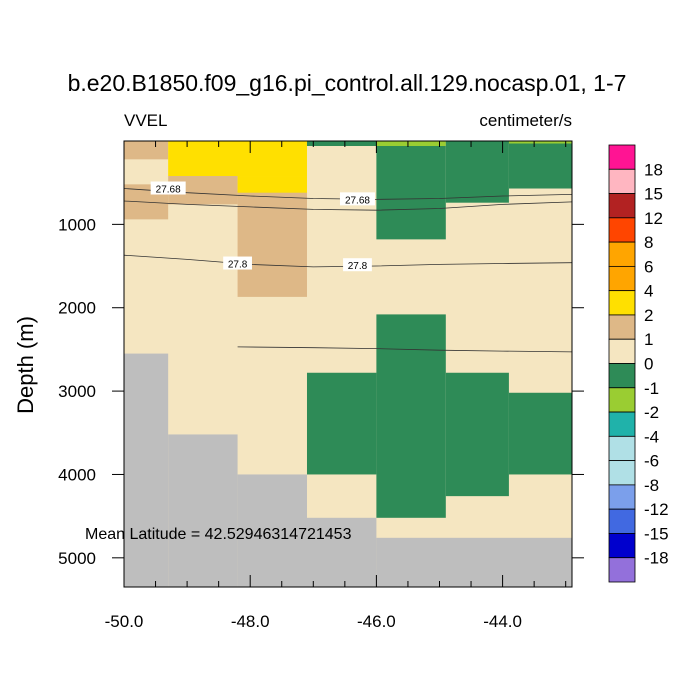 Image resolution: width=700 pixels, height=700 pixels. What do you see at coordinates (525, 120) in the screenshot?
I see `units-label: centimeter/s` at bounding box center [525, 120].